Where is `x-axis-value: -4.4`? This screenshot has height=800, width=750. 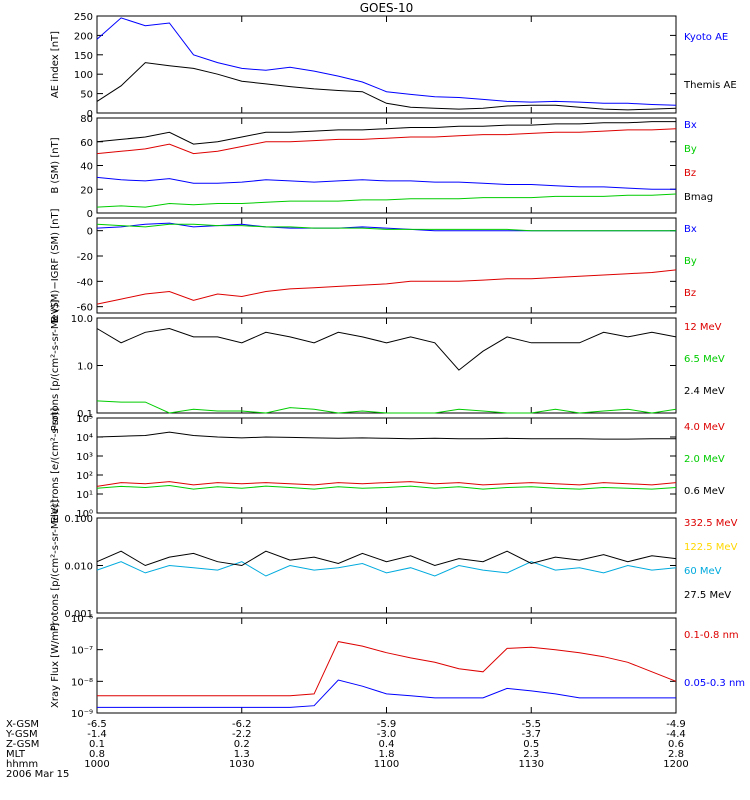
x-axis-value: -4.4 is located at coordinates (676, 734).